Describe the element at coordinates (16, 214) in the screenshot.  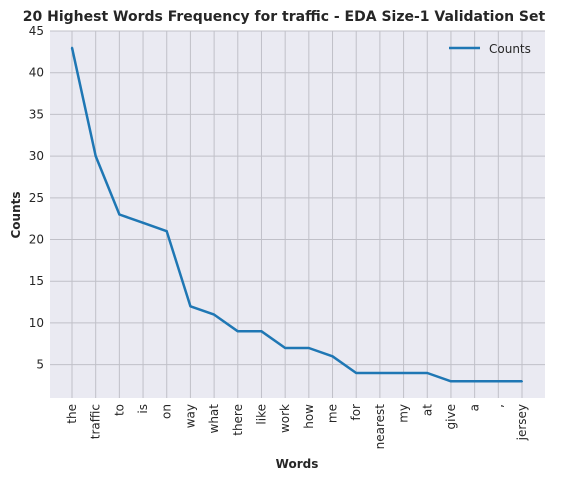
I see `y-axis-label: Counts` at that location.